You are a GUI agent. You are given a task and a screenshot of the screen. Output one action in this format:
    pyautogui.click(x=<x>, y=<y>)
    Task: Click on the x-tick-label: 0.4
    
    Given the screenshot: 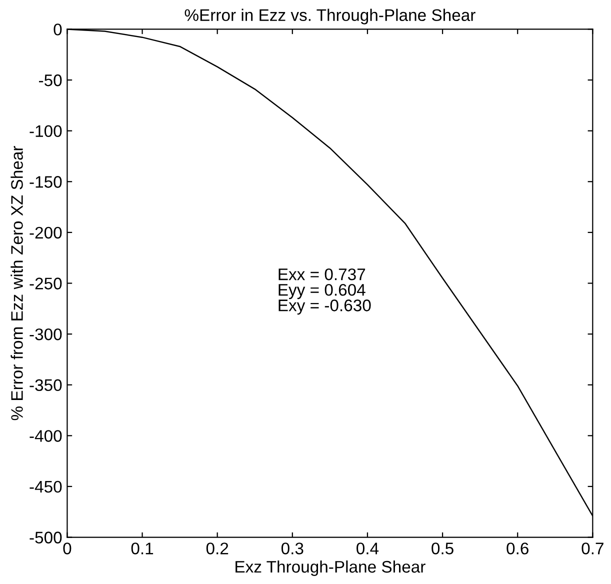 What is the action you would take?
    pyautogui.click(x=367, y=548)
    